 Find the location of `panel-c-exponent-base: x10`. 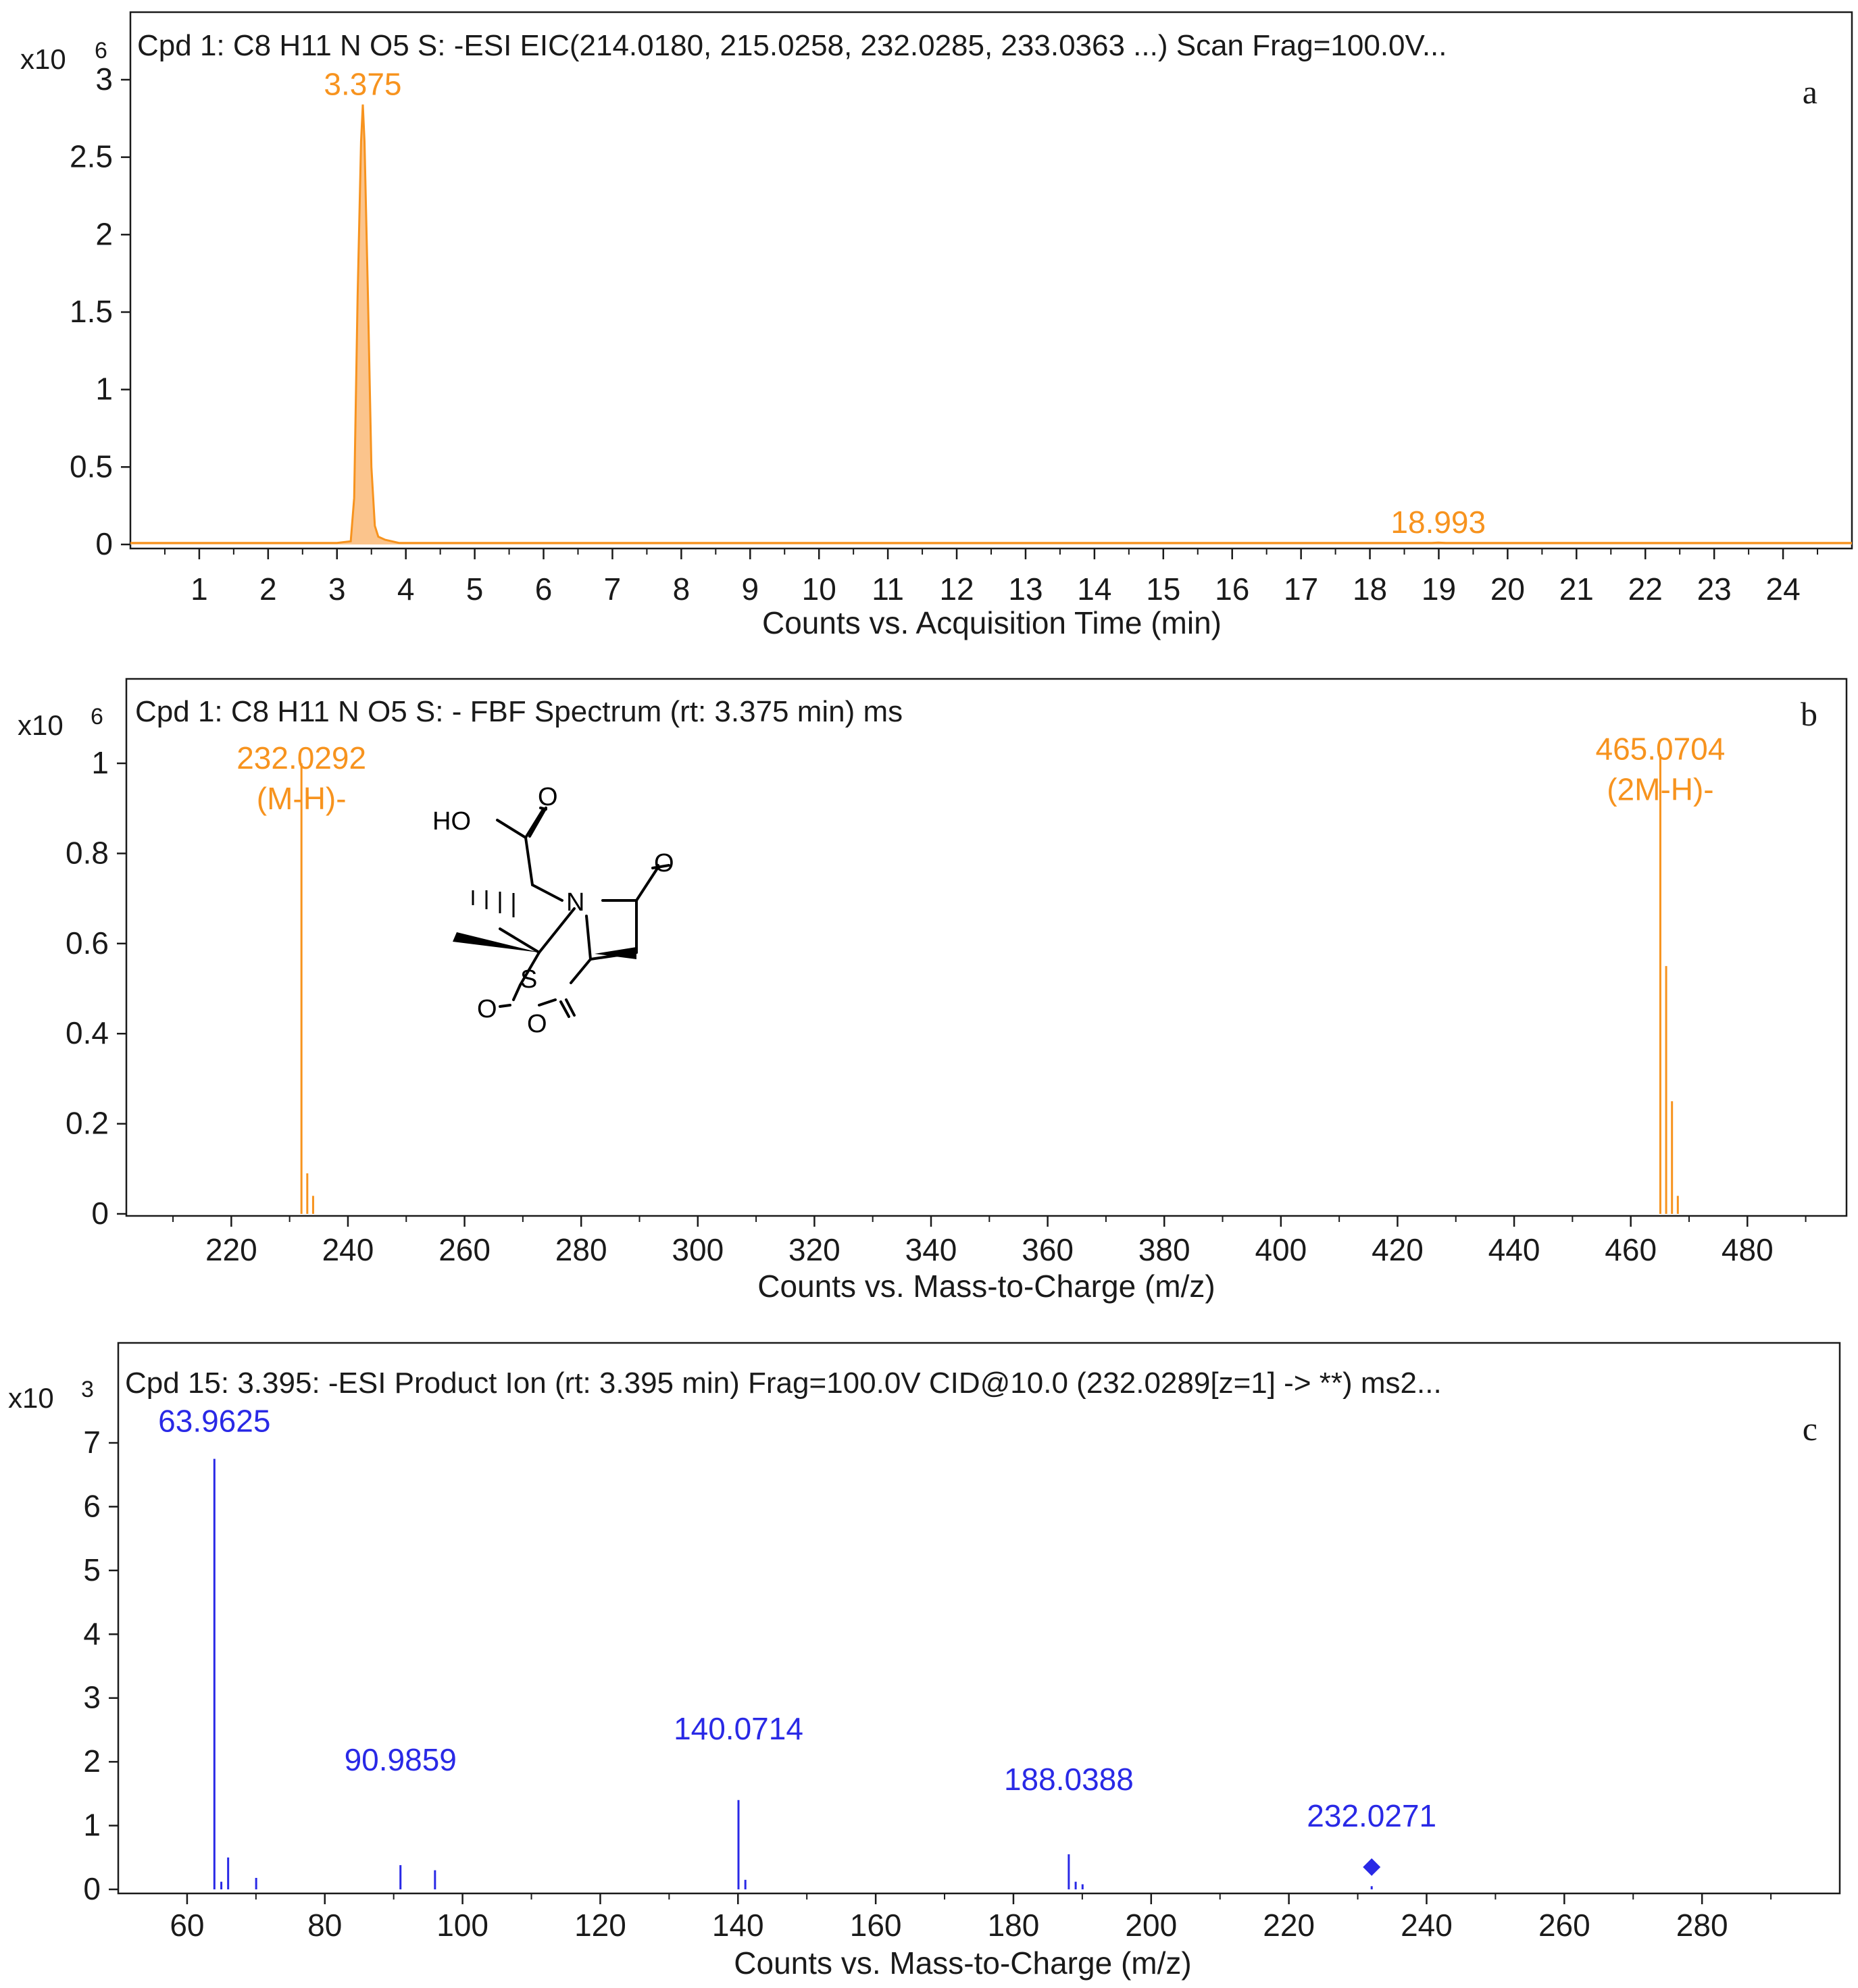

panel-c-exponent-base: x10 is located at coordinates (31, 1398).